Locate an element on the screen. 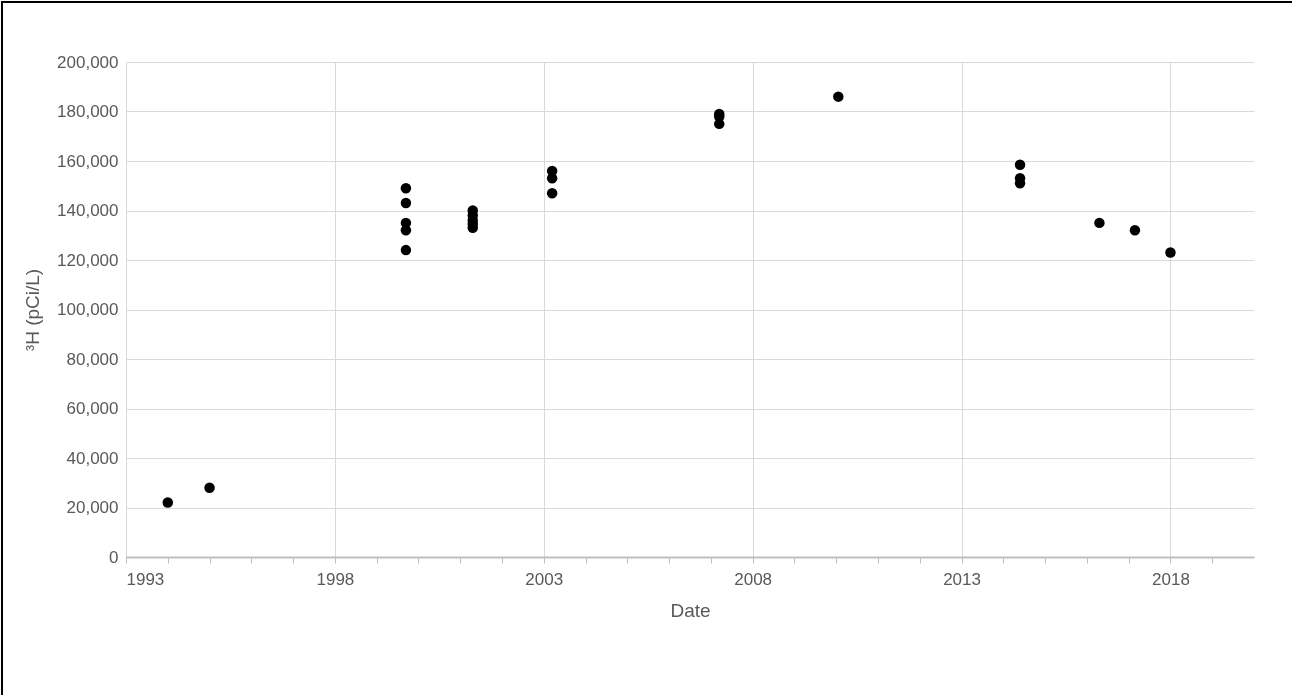 This screenshot has width=1293, height=696. y-tick-label: 160,000 is located at coordinates (88, 161).